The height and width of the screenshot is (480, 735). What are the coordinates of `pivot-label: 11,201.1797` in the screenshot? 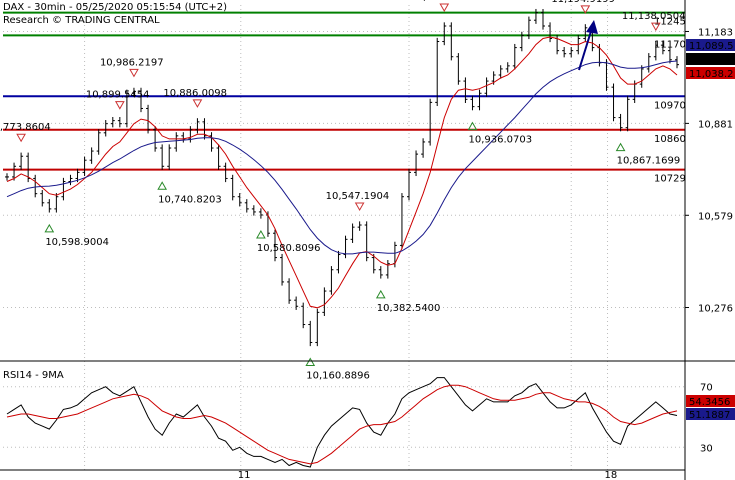 It's located at (442, 1).